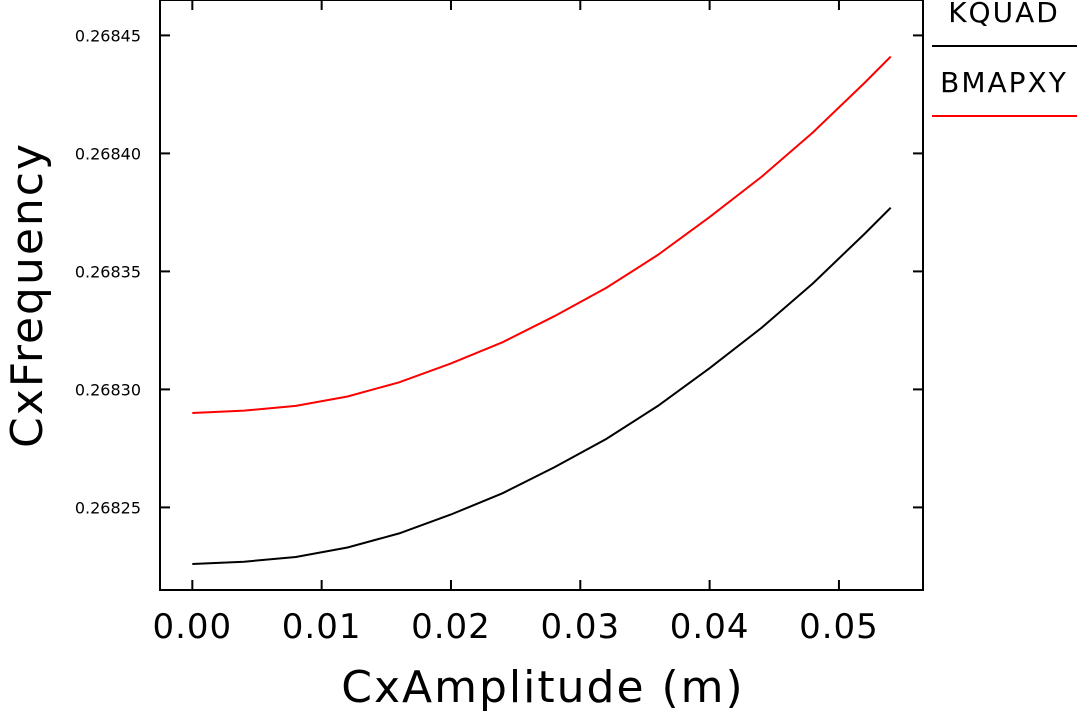 This screenshot has width=1078, height=714. Describe the element at coordinates (710, 627) in the screenshot. I see `x-tick-label: 0.04` at that location.